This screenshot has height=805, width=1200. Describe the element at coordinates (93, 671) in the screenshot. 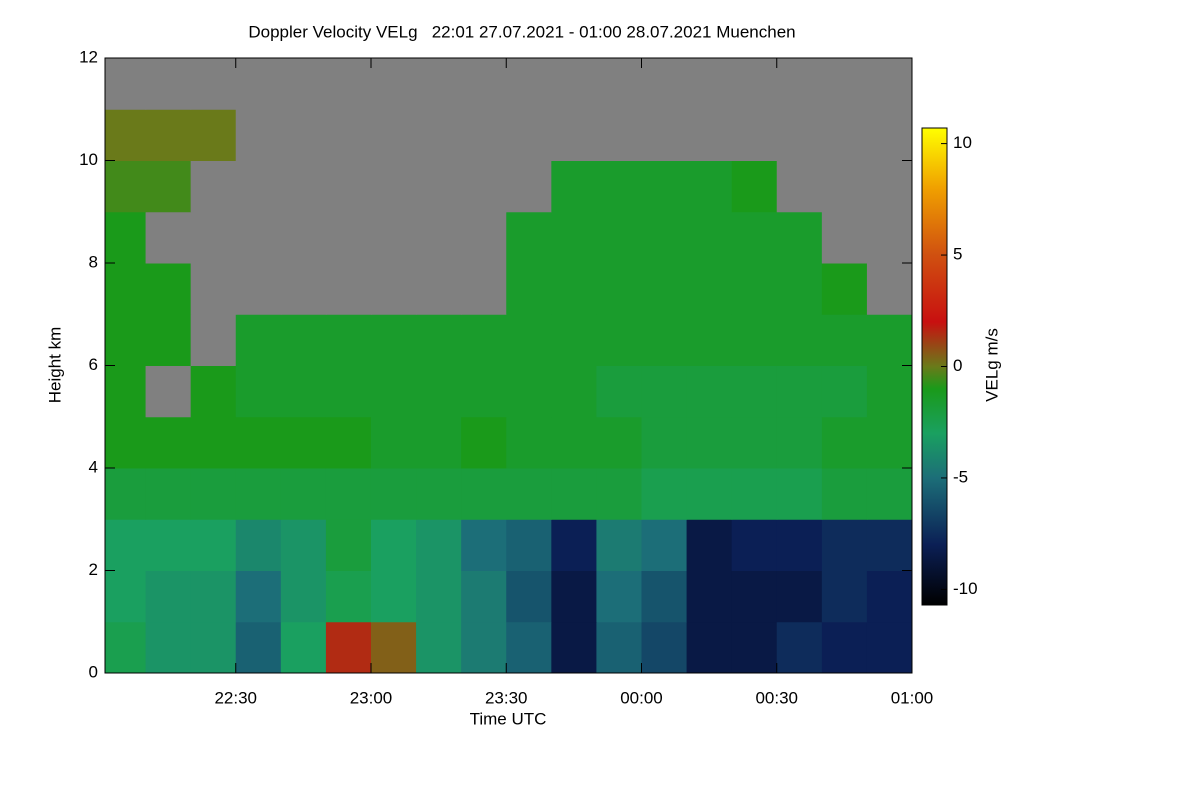

I see `y-tick-label: 0` at that location.